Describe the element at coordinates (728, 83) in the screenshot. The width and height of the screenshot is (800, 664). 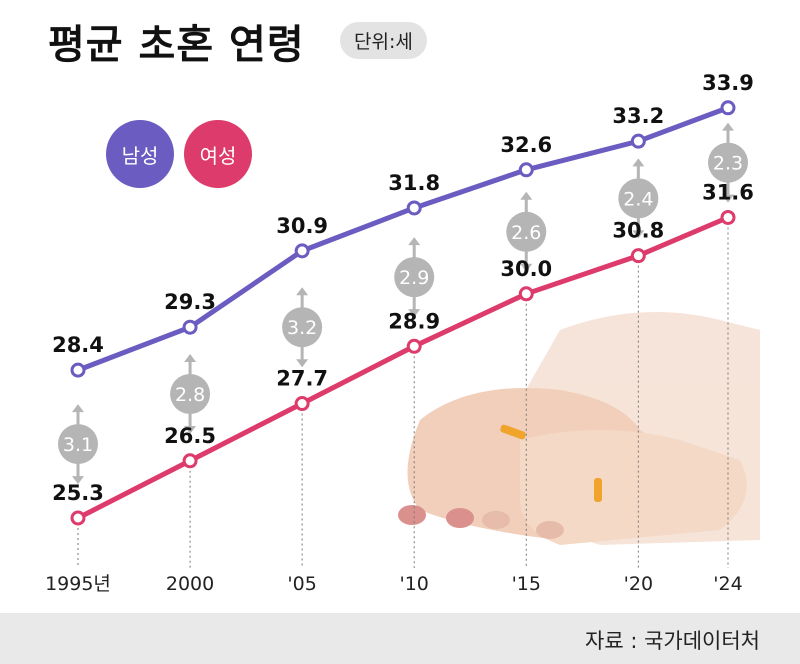
I see `data-label: 33.9` at that location.